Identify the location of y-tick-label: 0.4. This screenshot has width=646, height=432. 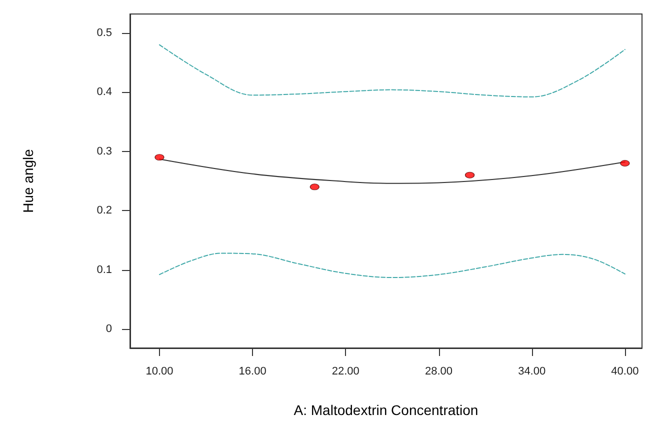
(104, 92).